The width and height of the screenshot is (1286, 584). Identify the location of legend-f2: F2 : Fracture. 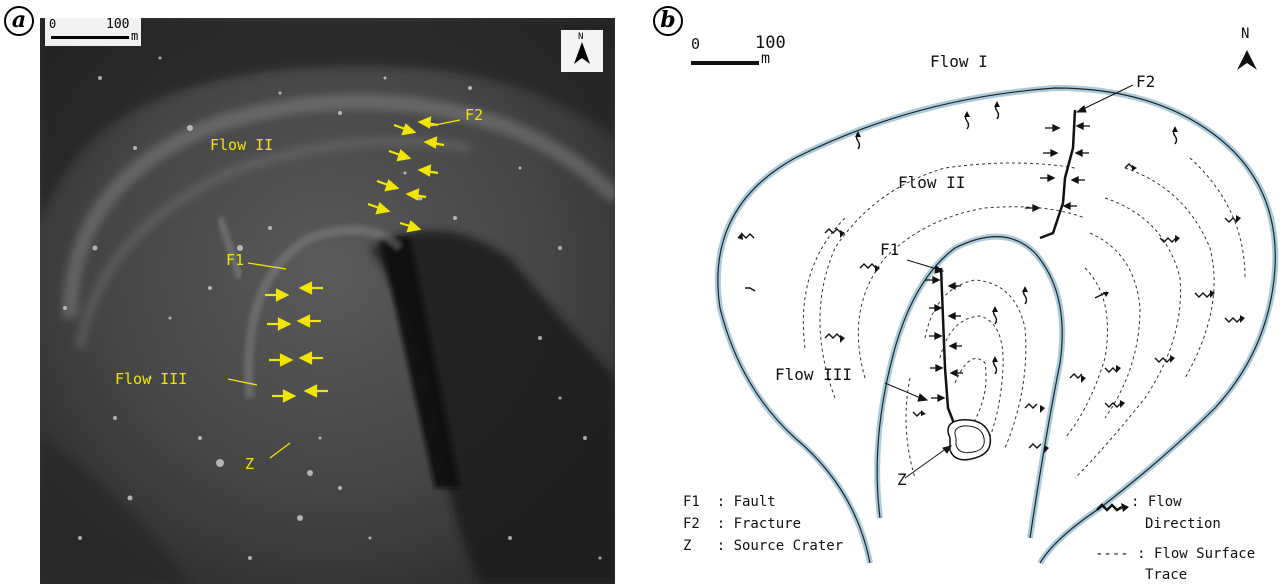
(742, 524).